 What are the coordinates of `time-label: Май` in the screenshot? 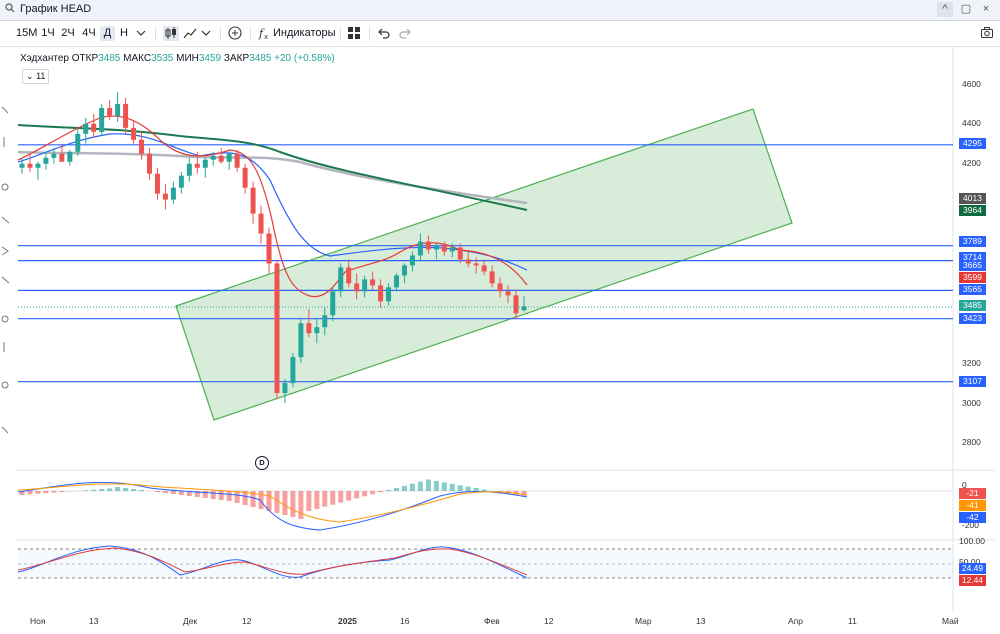 It's located at (950, 621).